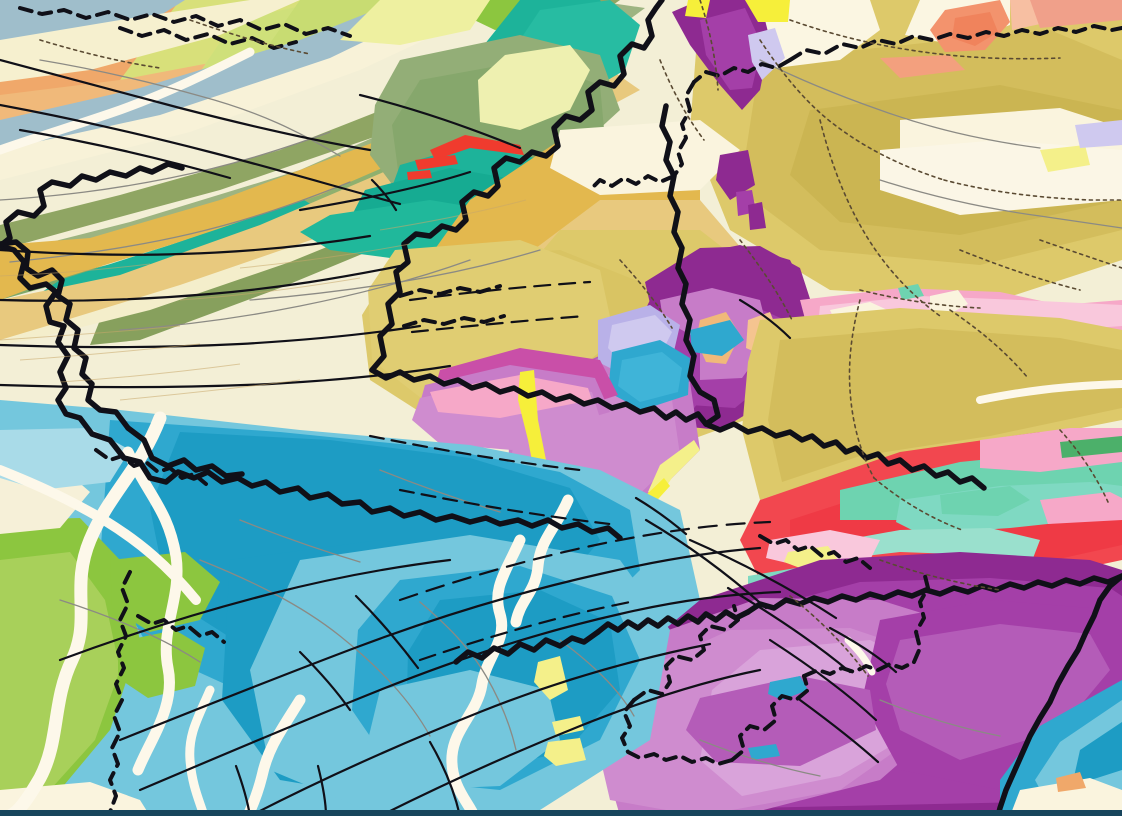 The image size is (1122, 816). I want to click on drainage-nw1, so click(190, 108).